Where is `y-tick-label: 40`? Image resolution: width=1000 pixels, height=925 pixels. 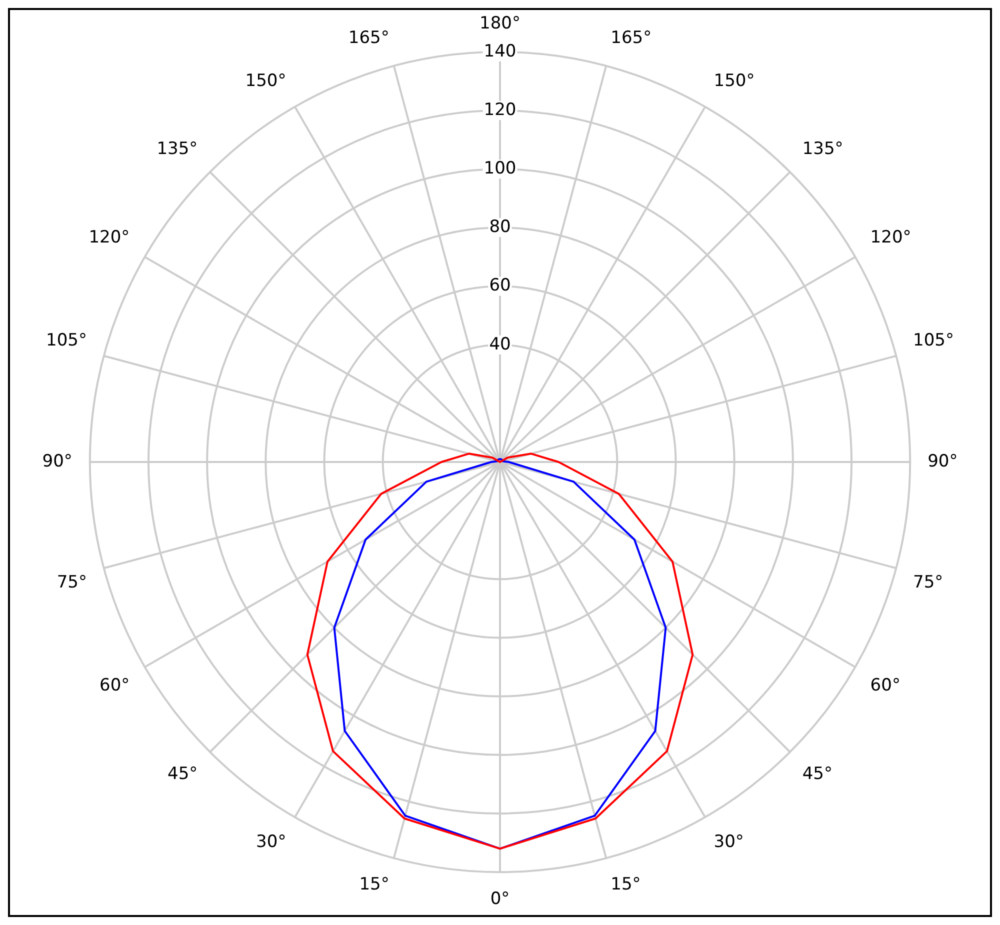 y-tick-label: 40 is located at coordinates (500, 344).